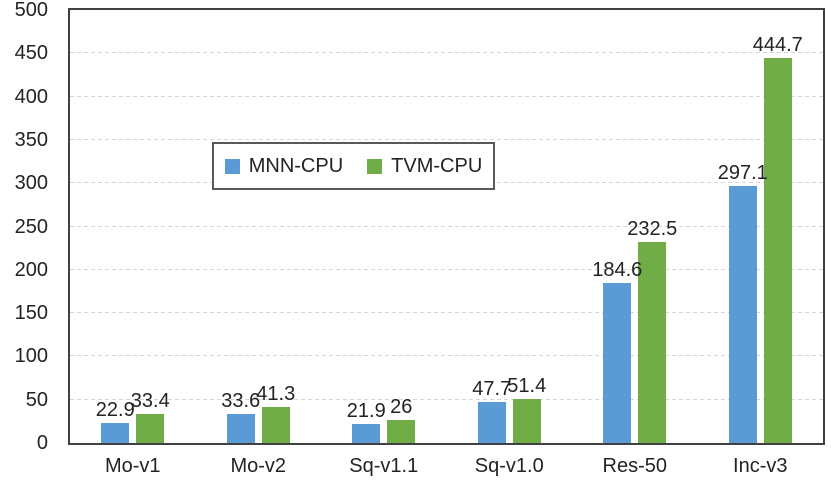 This screenshot has width=831, height=486. Describe the element at coordinates (652, 228) in the screenshot. I see `value-label-tvm-cpu-res-50: 232.5` at that location.